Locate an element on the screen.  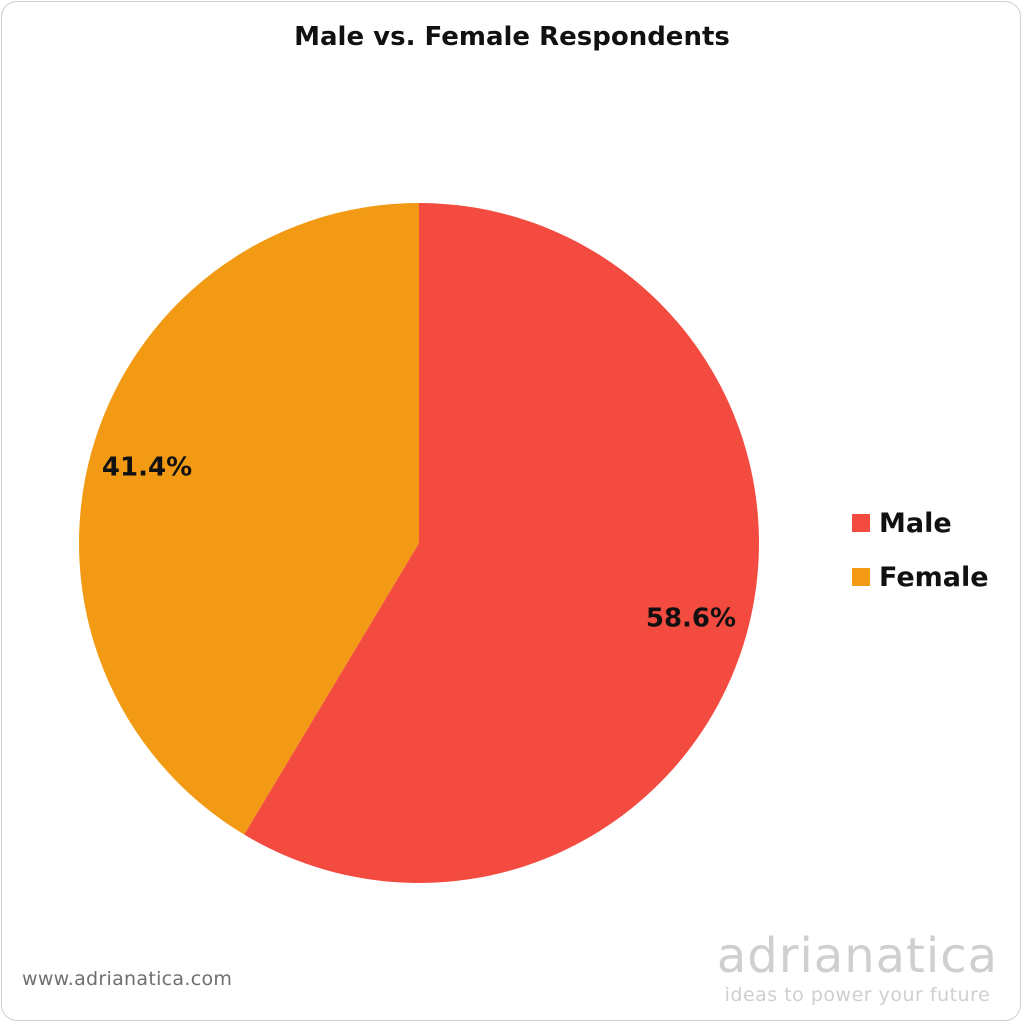
brand-logo: adrianatica ideas to power your future is located at coordinates (857, 967).